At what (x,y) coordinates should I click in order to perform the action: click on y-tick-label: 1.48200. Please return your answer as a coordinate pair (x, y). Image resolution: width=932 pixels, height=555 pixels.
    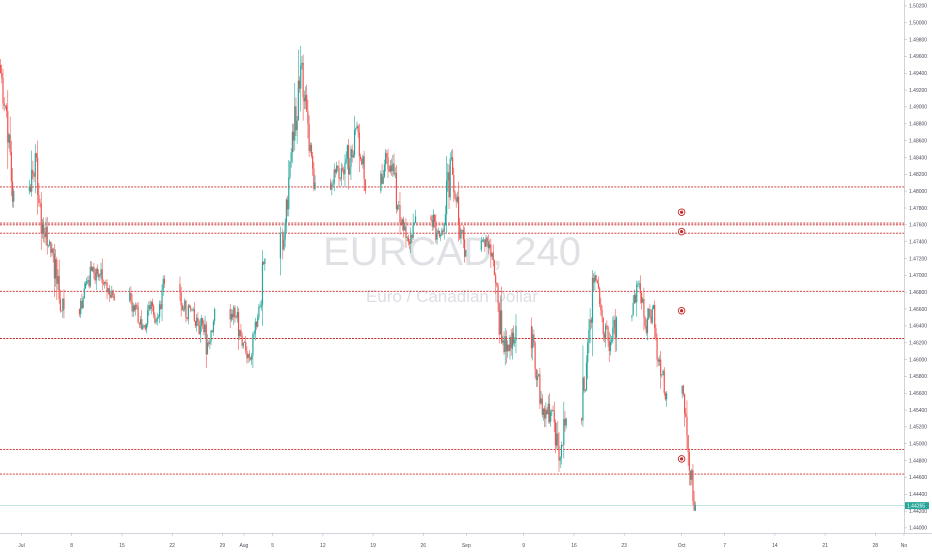
    Looking at the image, I should click on (918, 175).